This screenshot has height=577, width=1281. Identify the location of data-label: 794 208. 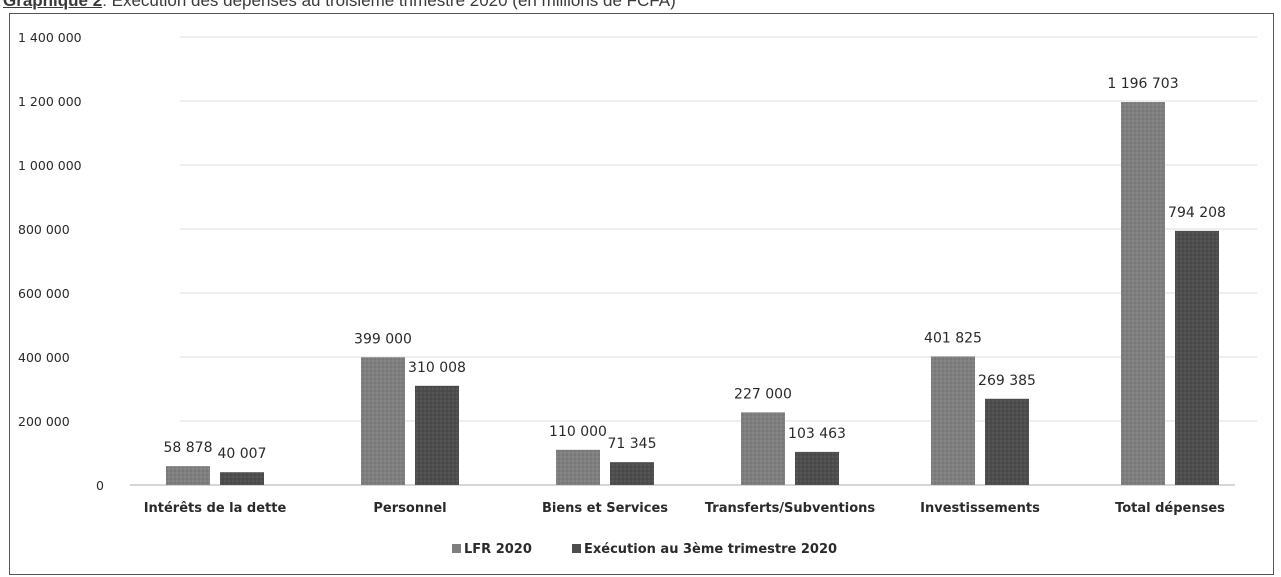
(1197, 213).